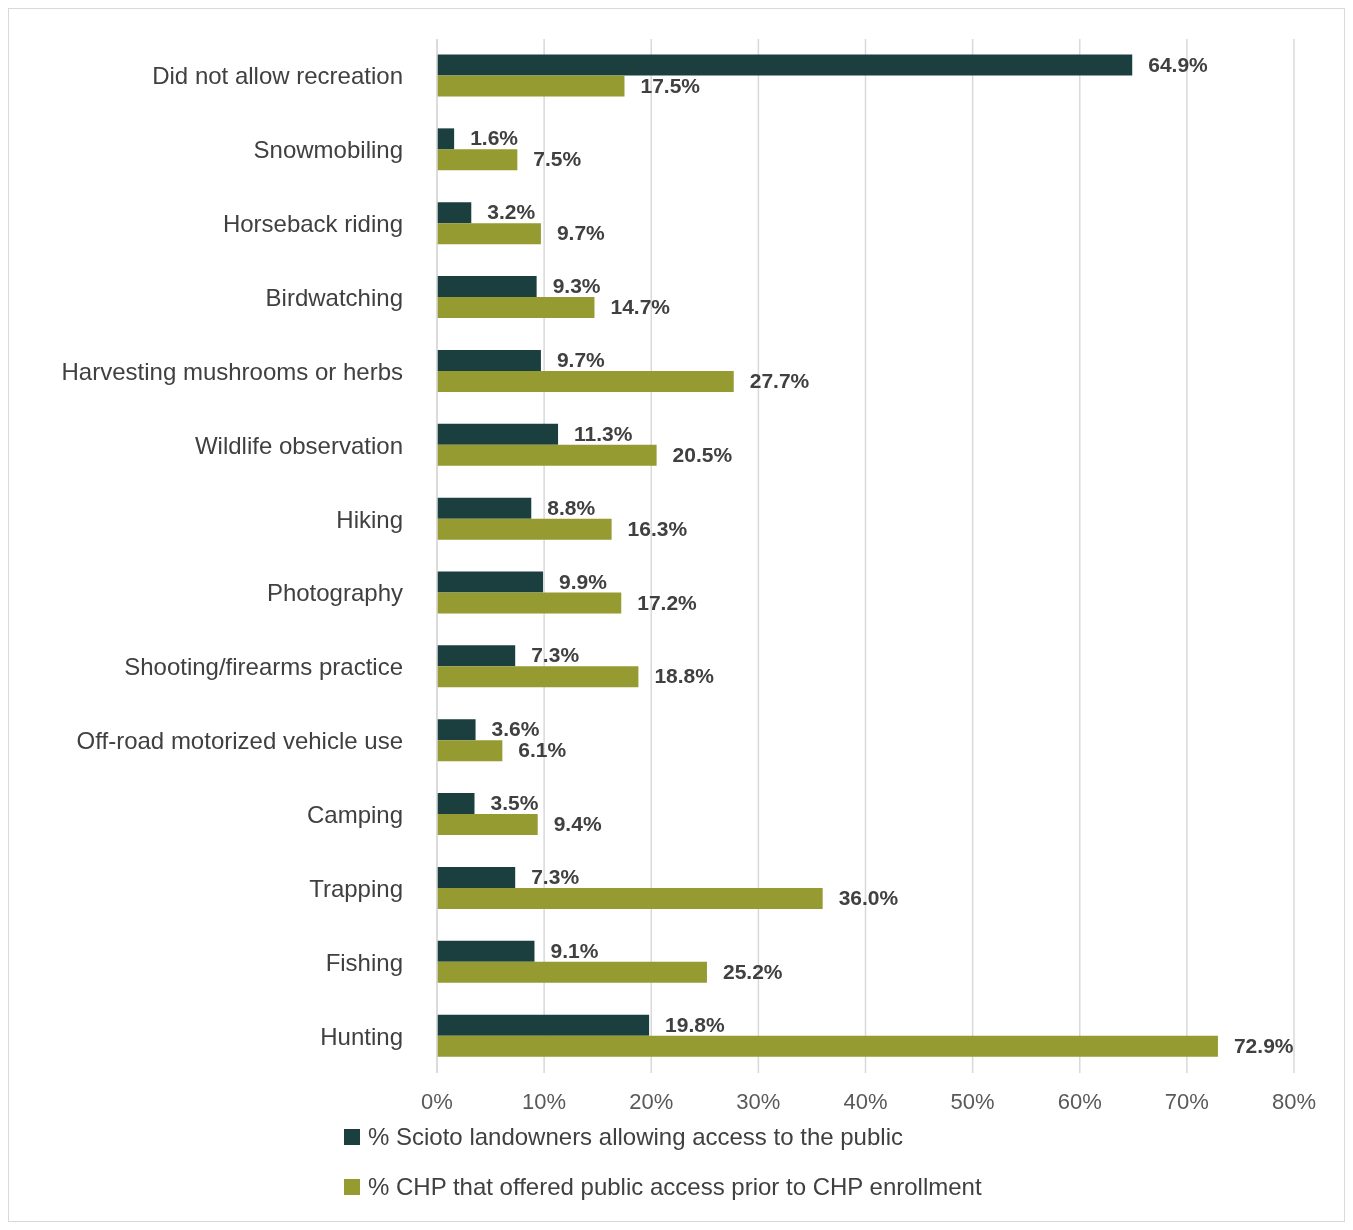 This screenshot has height=1230, width=1353. What do you see at coordinates (544, 1101) in the screenshot?
I see `x-tick-label: 10%` at bounding box center [544, 1101].